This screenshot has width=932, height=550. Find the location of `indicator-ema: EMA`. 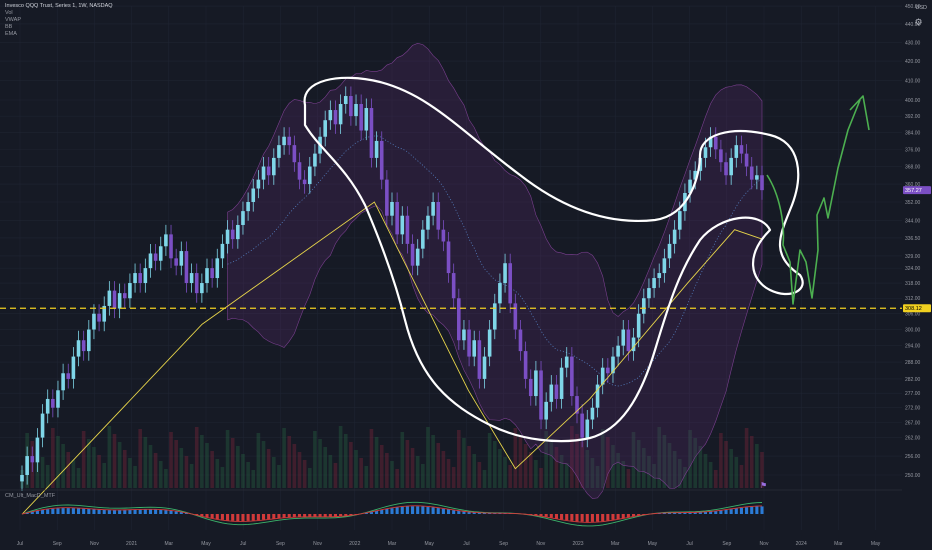

indicator-ema: EMA is located at coordinates (11, 34).